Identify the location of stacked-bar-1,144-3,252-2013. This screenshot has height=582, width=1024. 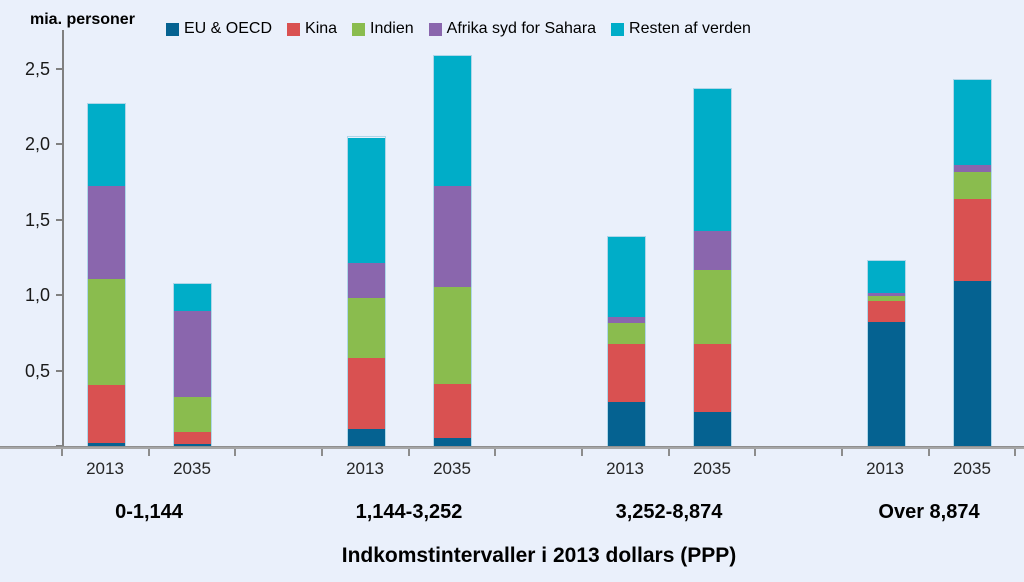
(366, 292).